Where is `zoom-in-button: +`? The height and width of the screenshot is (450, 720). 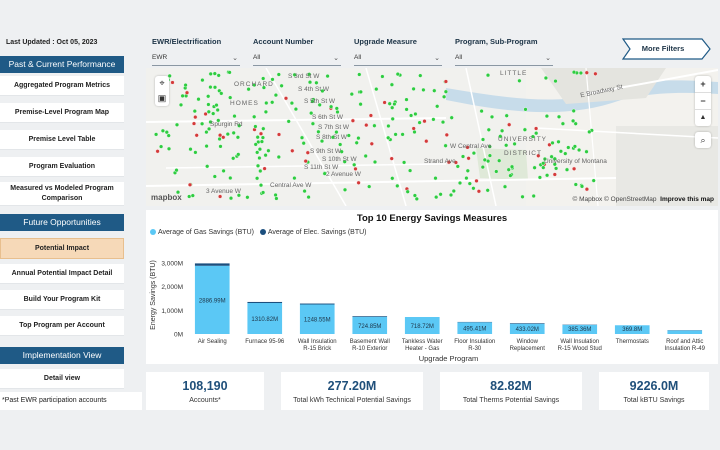
zoom-in-button: + is located at coordinates (703, 84).